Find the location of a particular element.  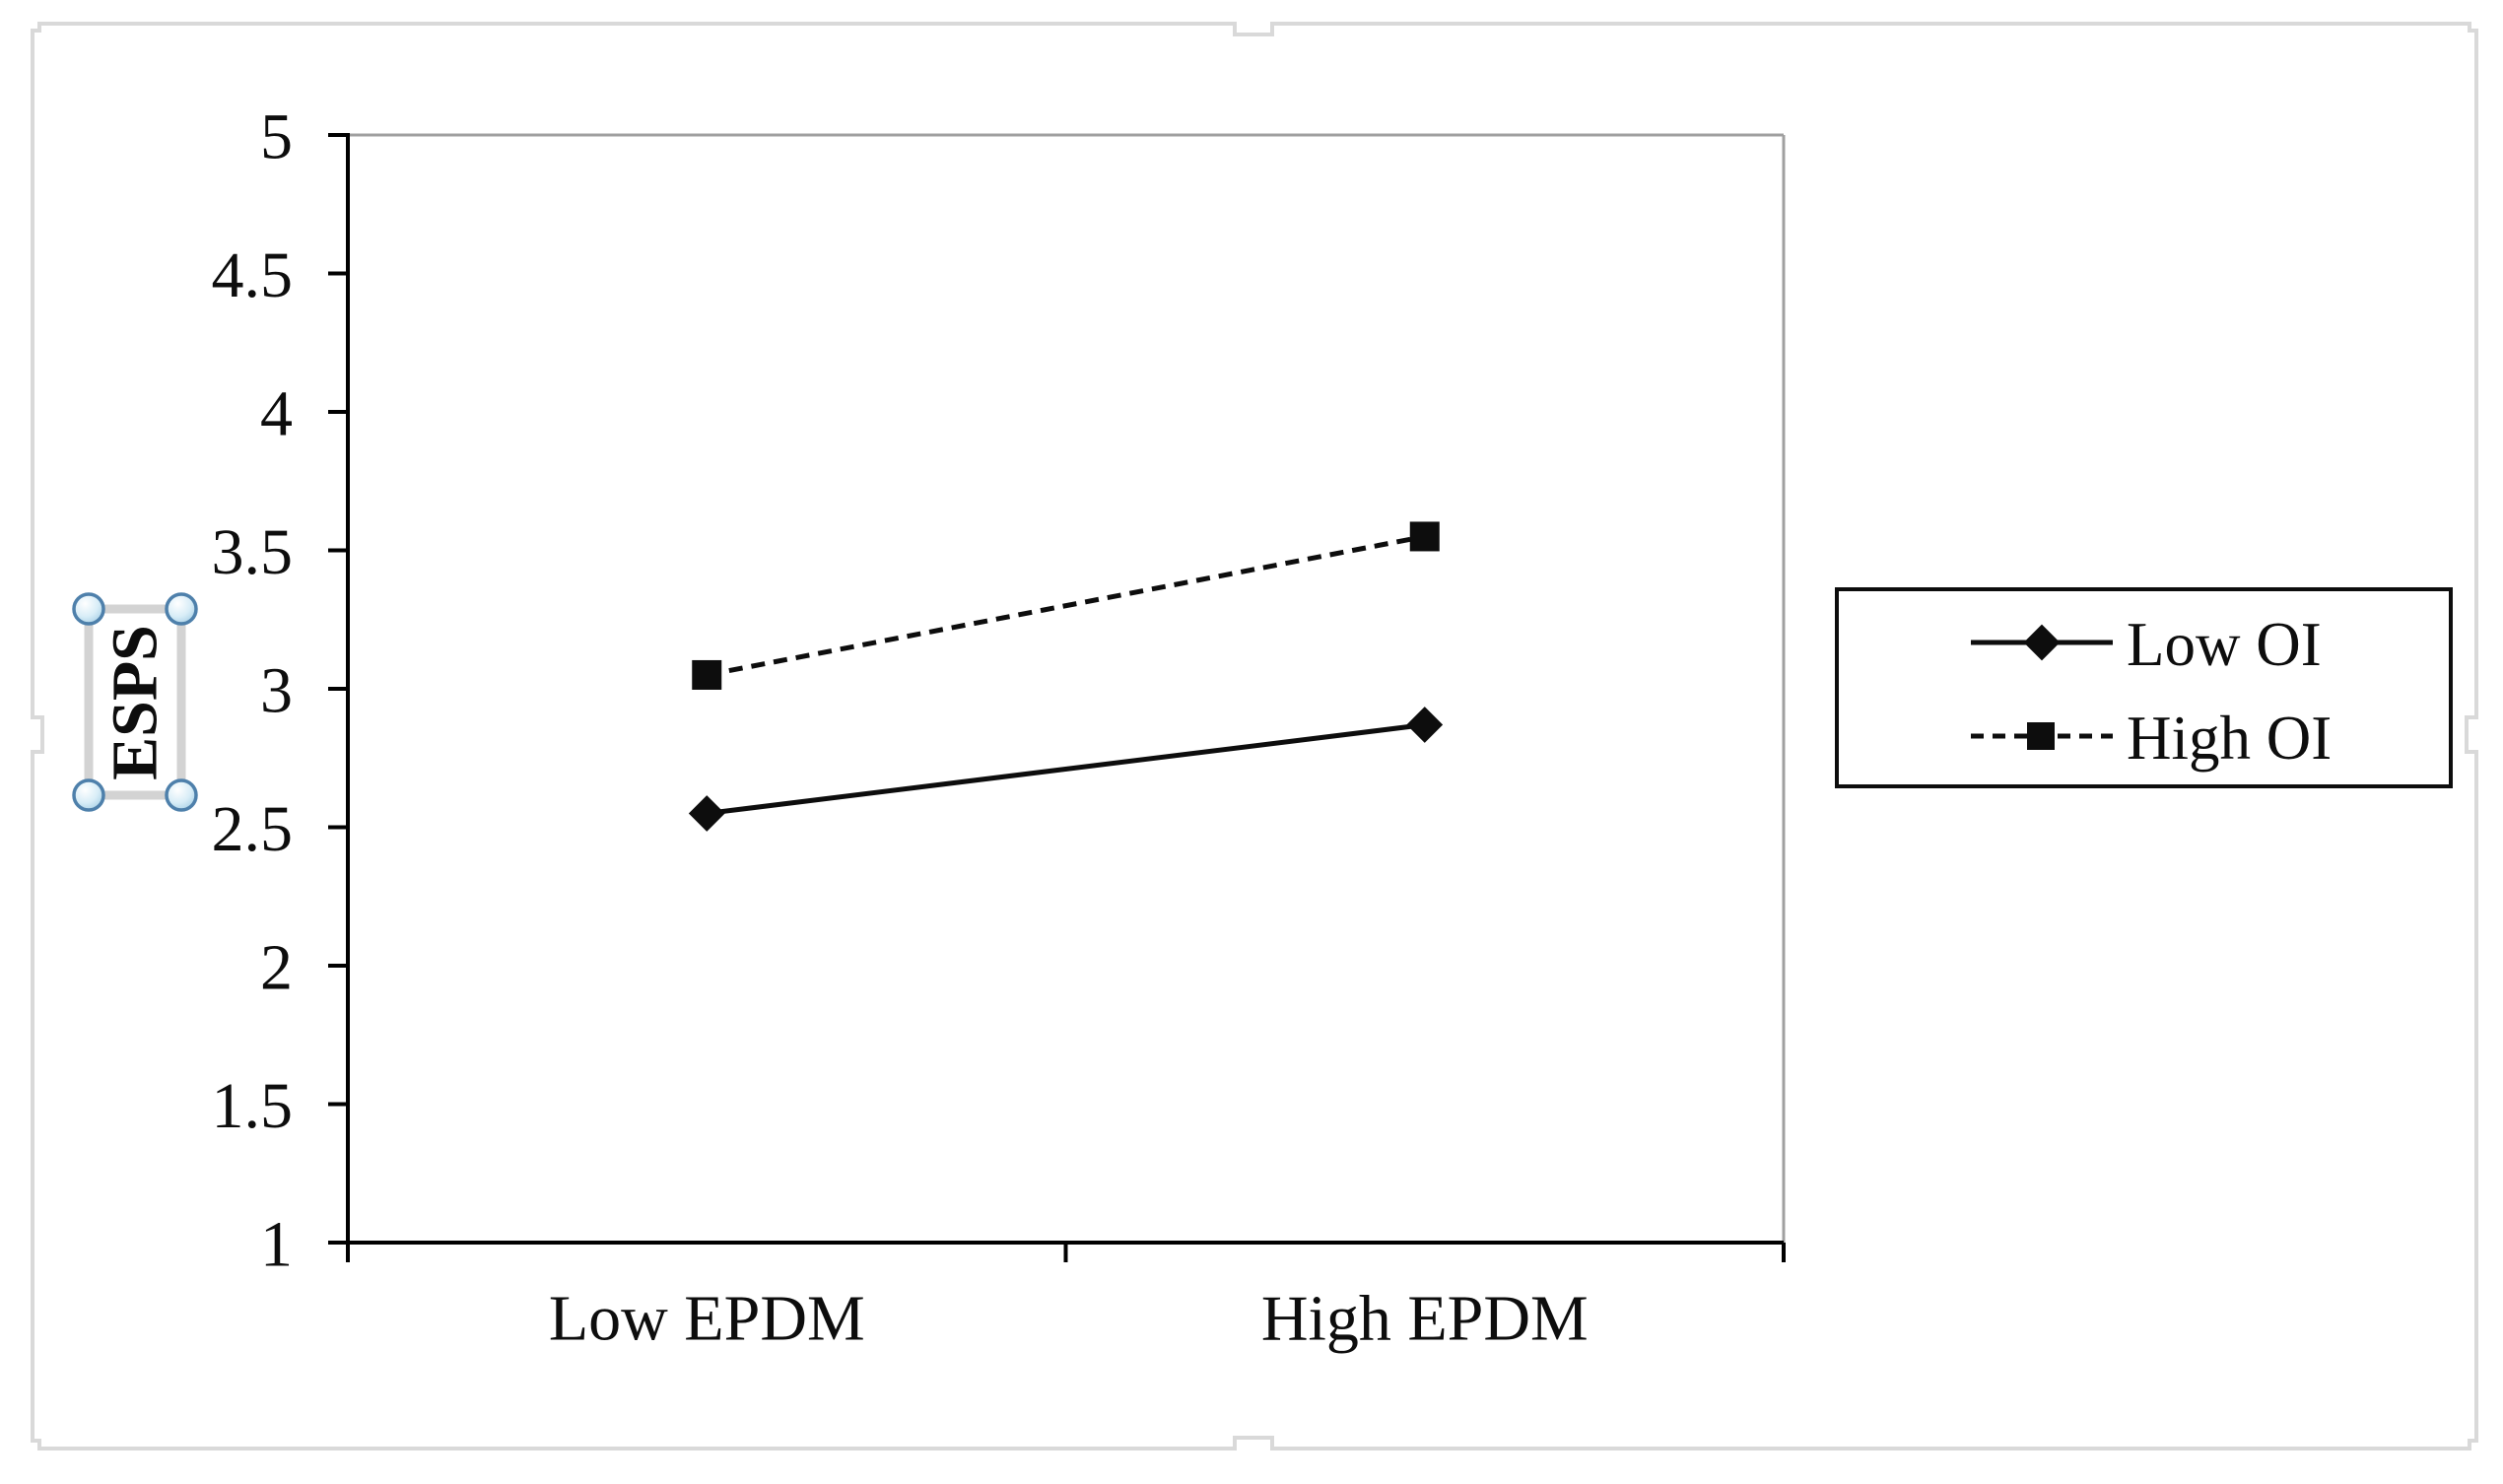

series-layer is located at coordinates (1066, 676).